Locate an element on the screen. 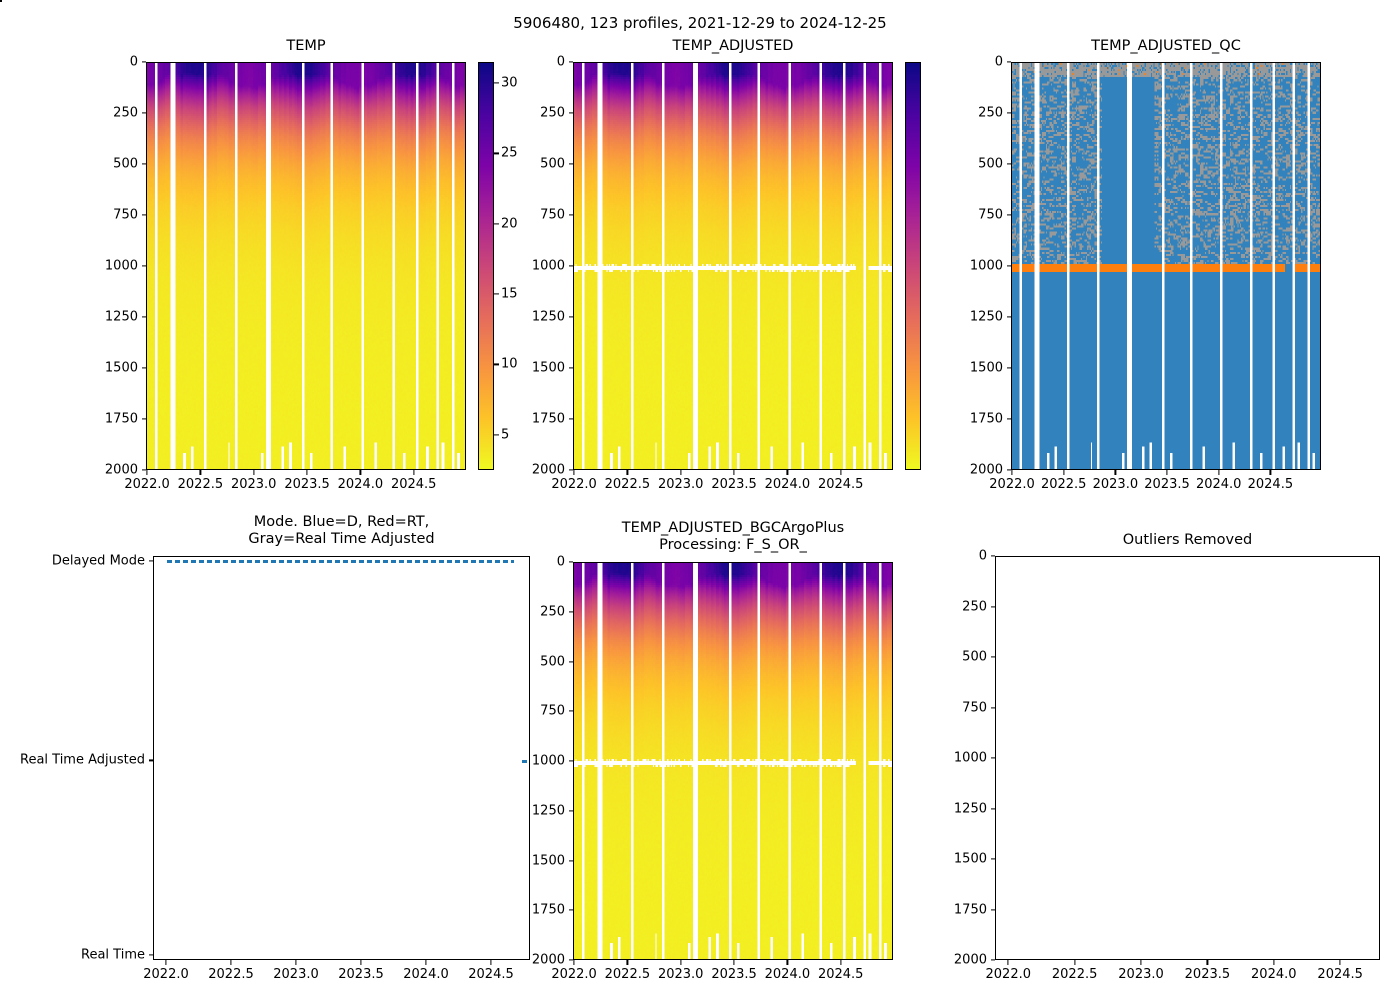 The width and height of the screenshot is (1400, 1000). temp-adjusted-heatmap is located at coordinates (733, 266).